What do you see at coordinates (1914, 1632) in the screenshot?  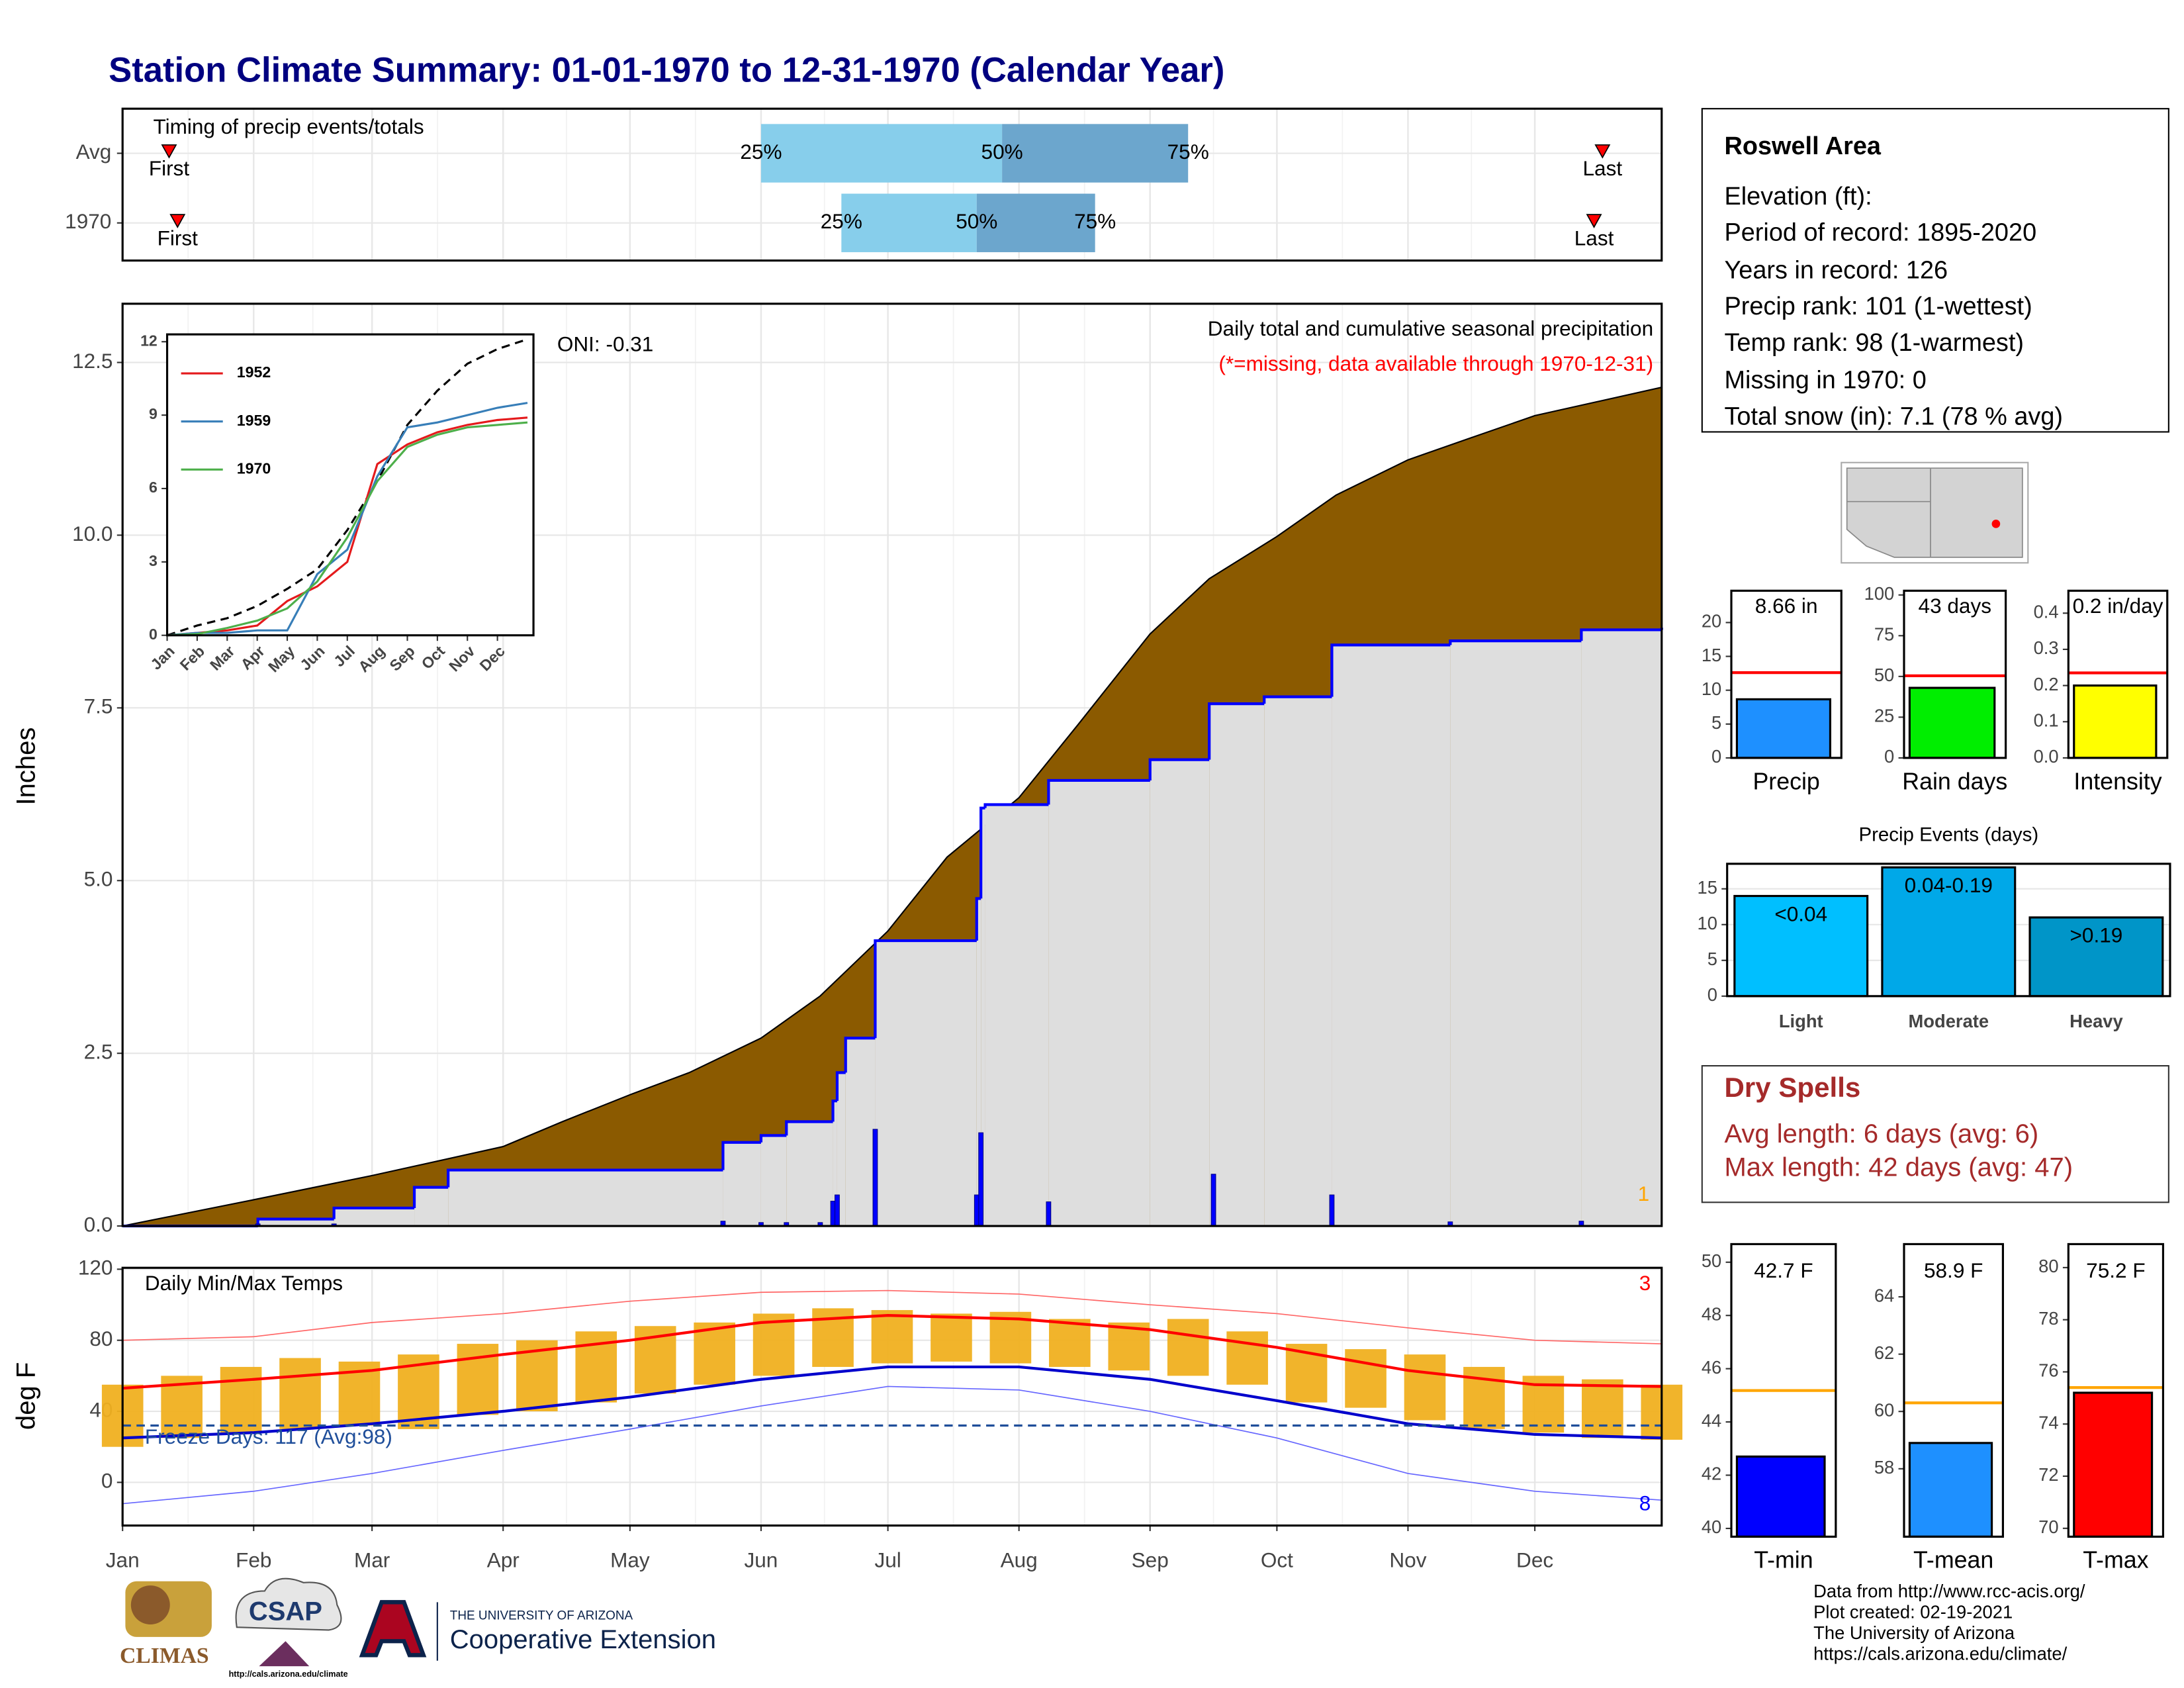 I see `footer-line: The University of Arizona` at bounding box center [1914, 1632].